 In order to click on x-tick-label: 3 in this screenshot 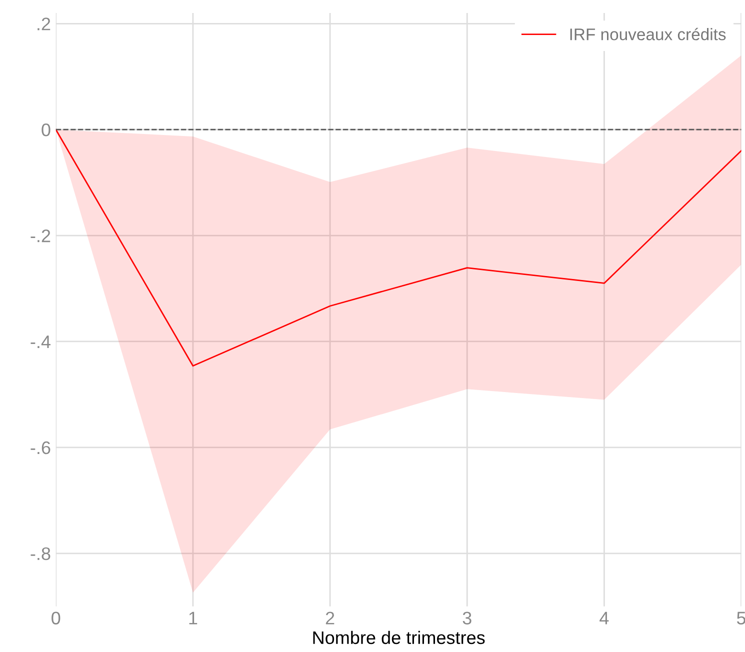, I will do `click(467, 618)`.